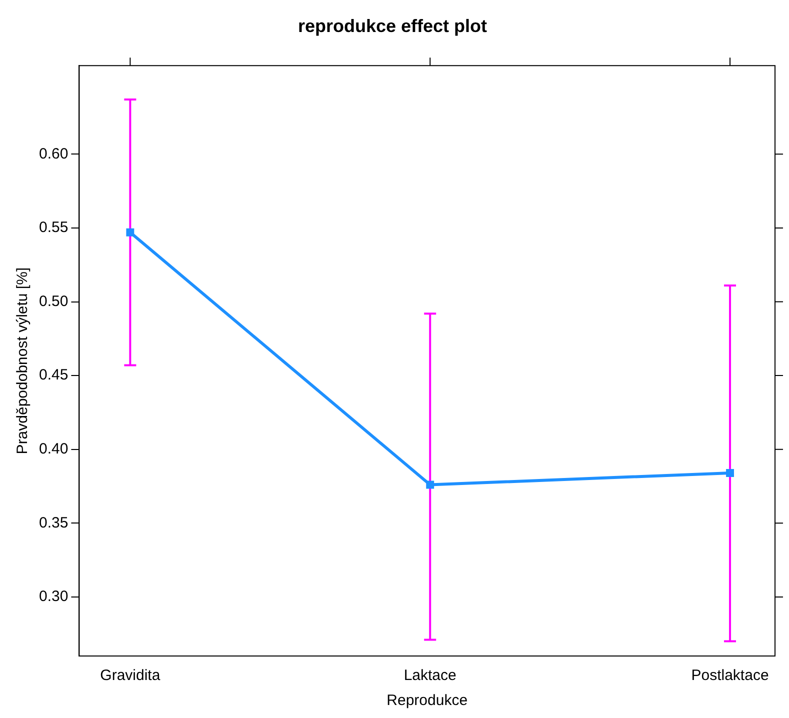 Image resolution: width=789 pixels, height=718 pixels. Describe the element at coordinates (53, 523) in the screenshot. I see `y-tick-label: 0.35` at that location.